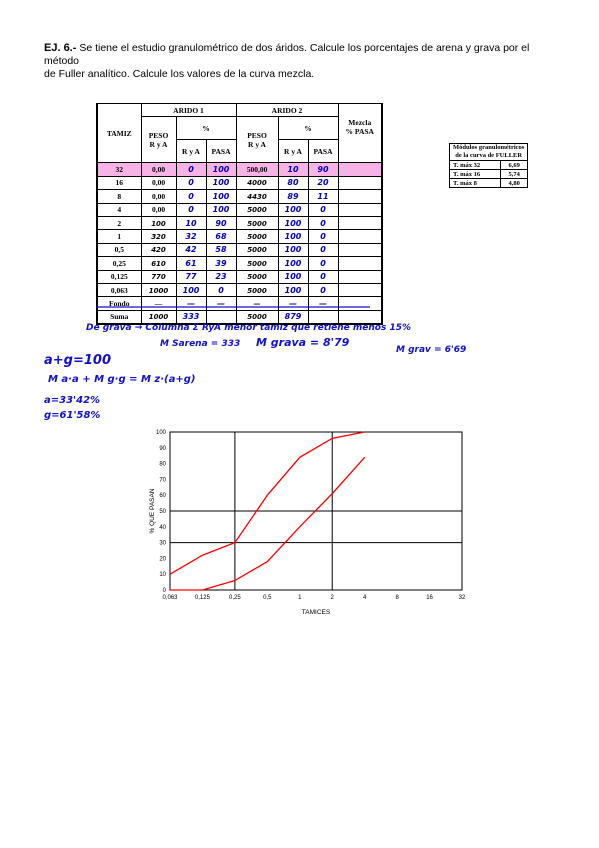 This screenshot has height=848, width=599. Describe the element at coordinates (300, 598) in the screenshot. I see `x-tick-label: 1` at that location.